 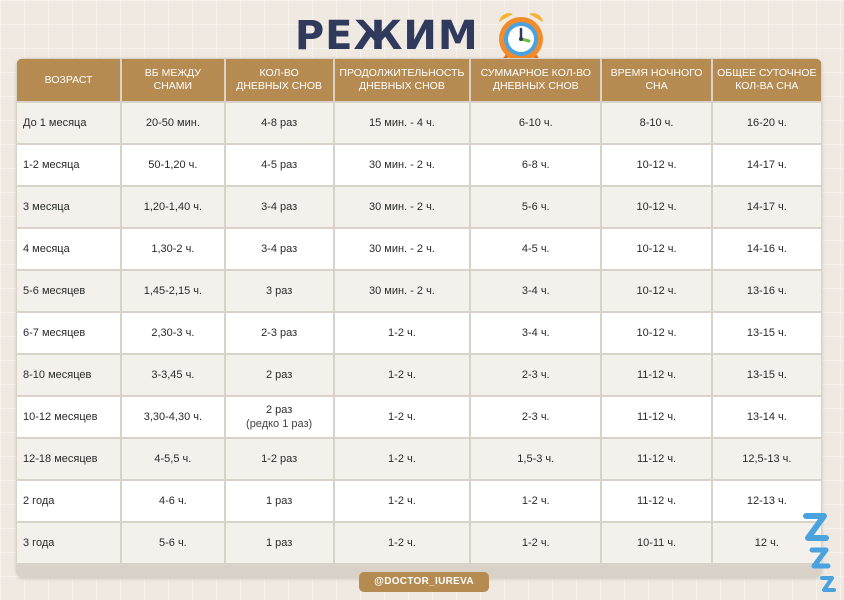 What do you see at coordinates (279, 207) in the screenshot?
I see `nap-count-cell: 3-4 раз` at bounding box center [279, 207].